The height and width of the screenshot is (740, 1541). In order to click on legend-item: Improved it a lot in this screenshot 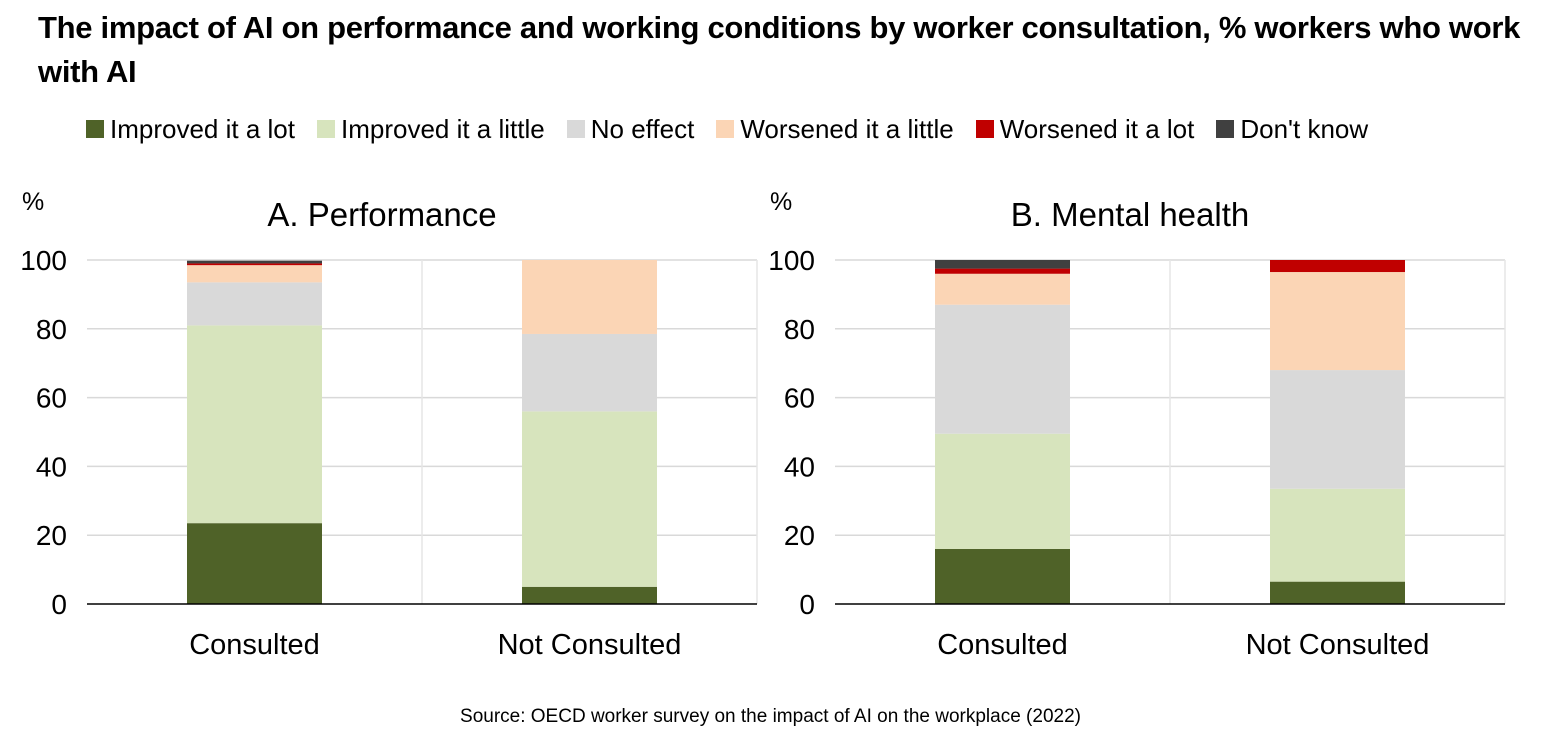, I will do `click(190, 129)`.